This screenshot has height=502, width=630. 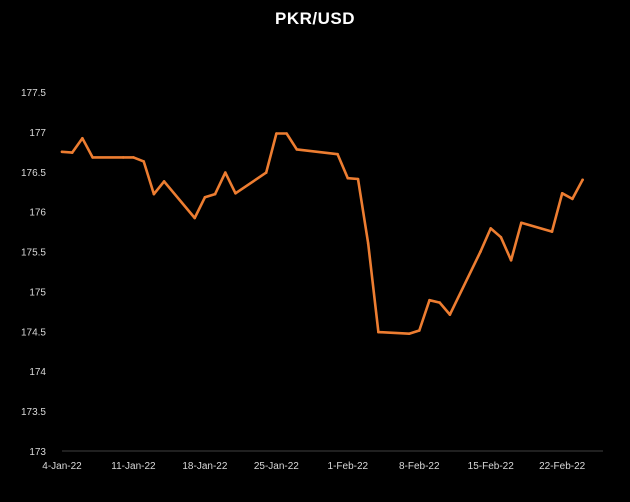 I want to click on y-tick-label: 176, so click(x=37, y=213).